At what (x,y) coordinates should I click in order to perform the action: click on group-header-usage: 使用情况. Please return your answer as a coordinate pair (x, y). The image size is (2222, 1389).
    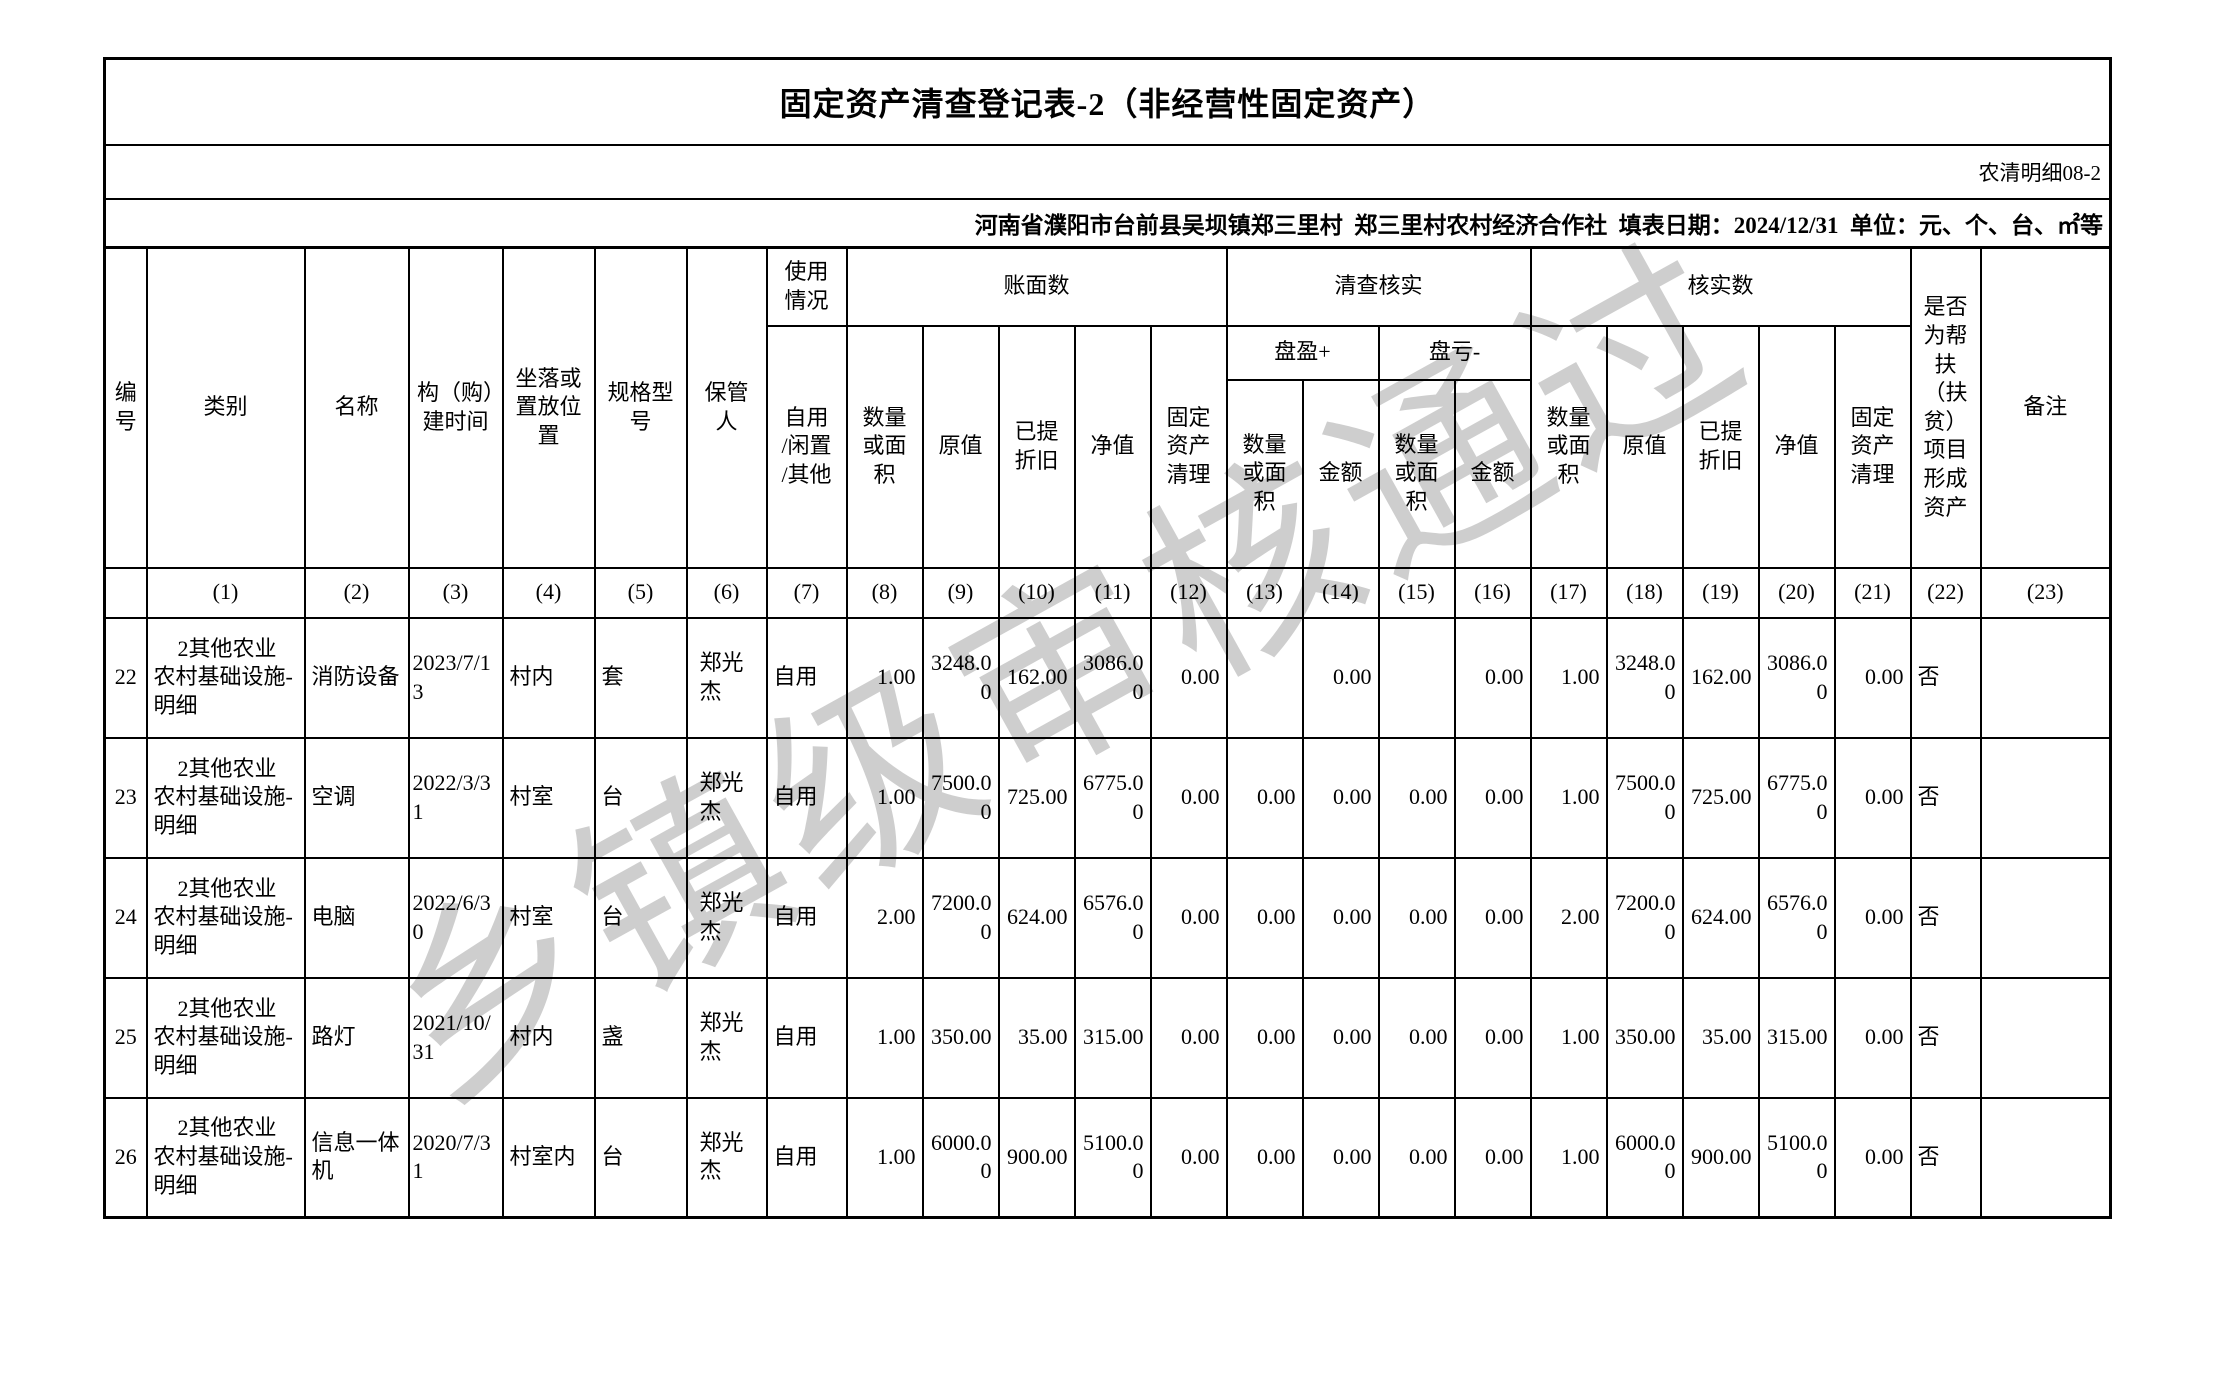
    Looking at the image, I should click on (806, 286).